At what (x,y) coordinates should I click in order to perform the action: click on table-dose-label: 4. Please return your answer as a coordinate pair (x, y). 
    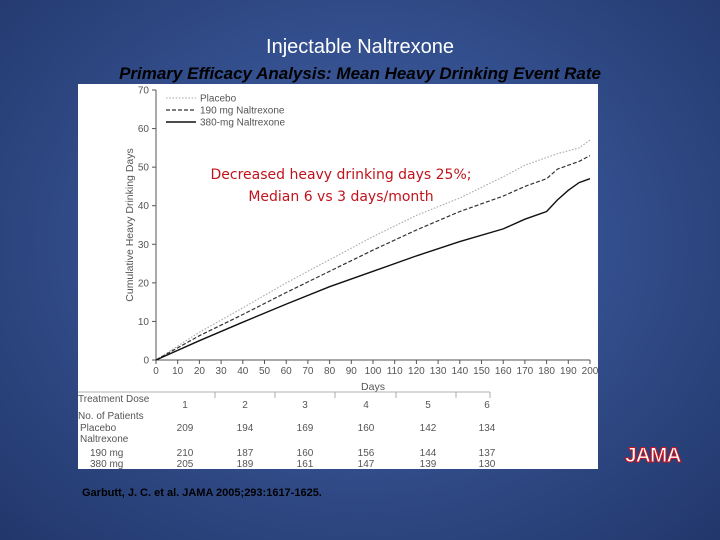
    Looking at the image, I should click on (366, 405).